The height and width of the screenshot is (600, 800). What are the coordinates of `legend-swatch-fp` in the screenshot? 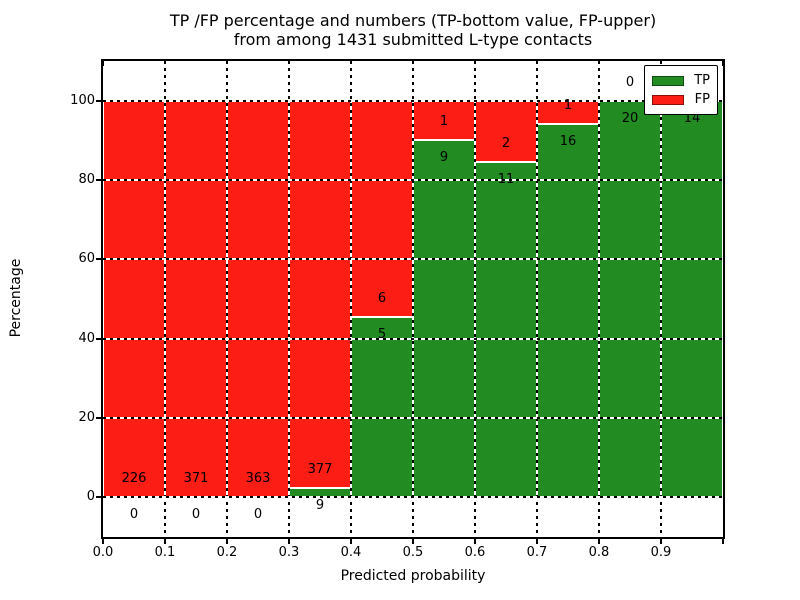 It's located at (668, 99).